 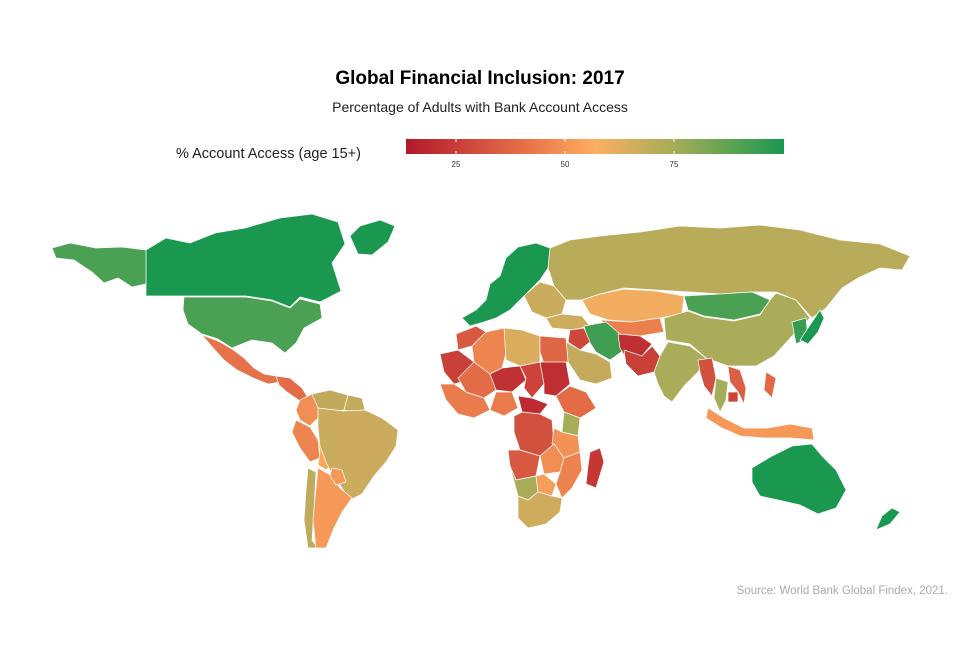 I want to click on region-japan, so click(x=812, y=327).